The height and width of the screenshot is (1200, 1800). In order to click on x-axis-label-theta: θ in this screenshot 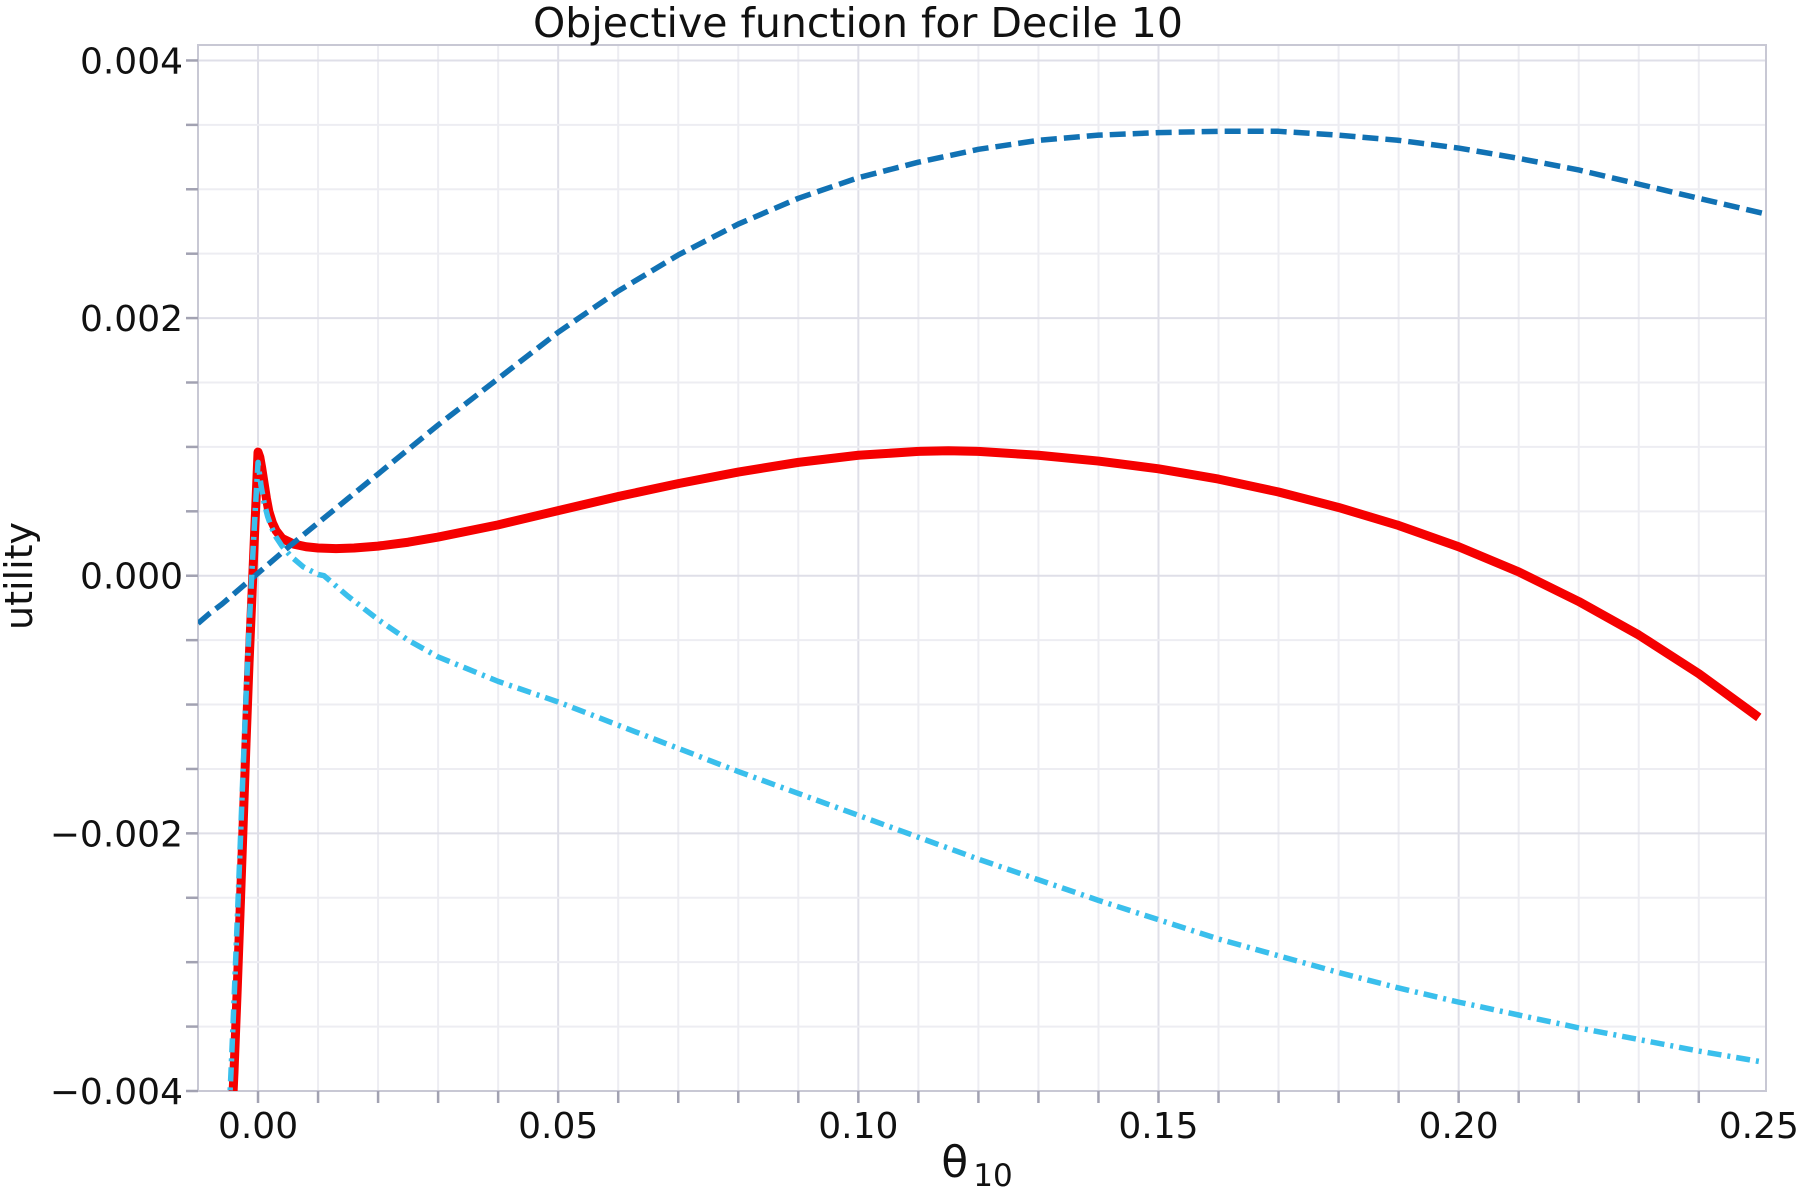, I will do `click(954, 1162)`.